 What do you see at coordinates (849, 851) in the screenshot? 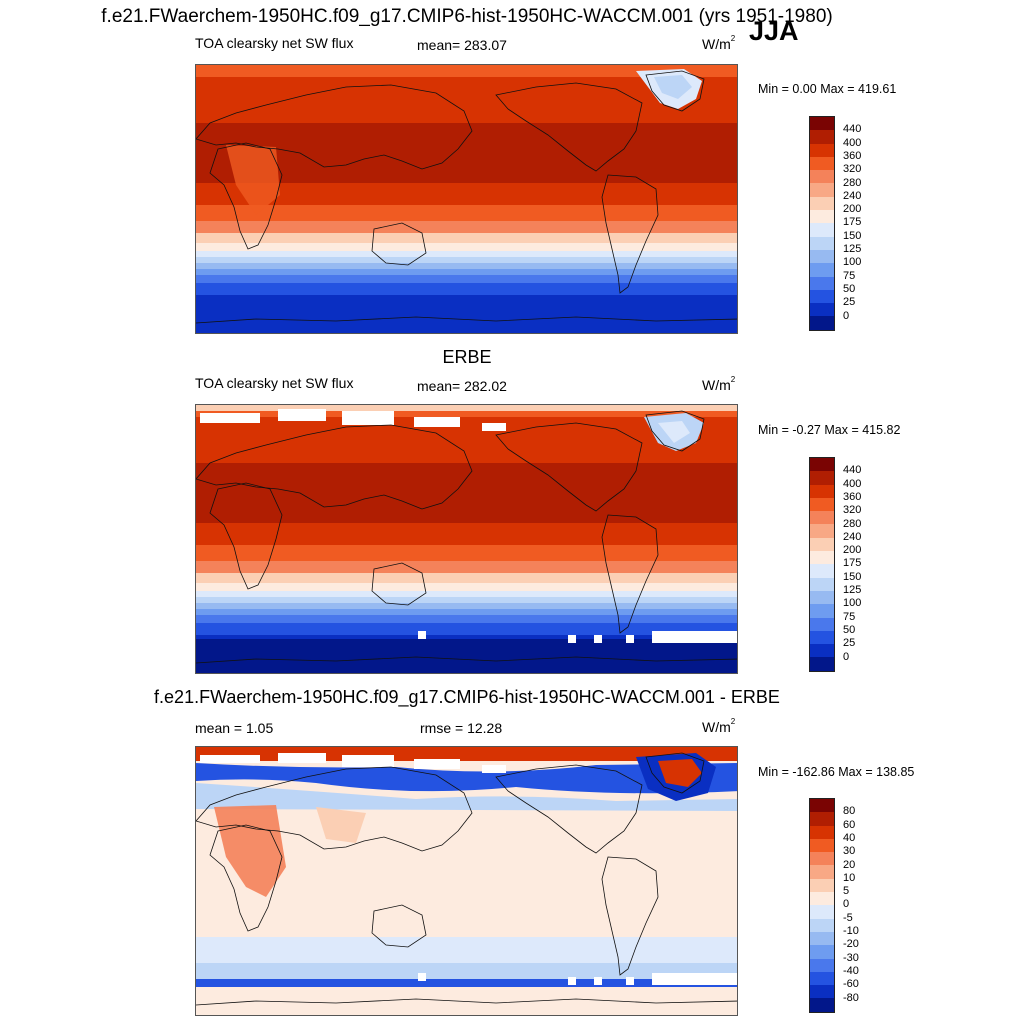
I see `colorbar-tick-label: 30` at bounding box center [849, 851].